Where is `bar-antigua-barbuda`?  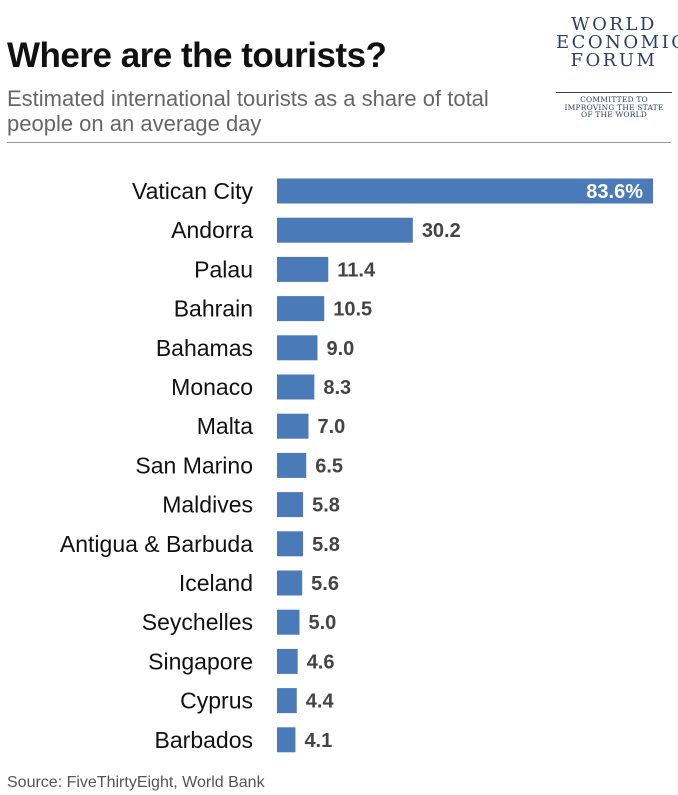
bar-antigua-barbuda is located at coordinates (290, 544).